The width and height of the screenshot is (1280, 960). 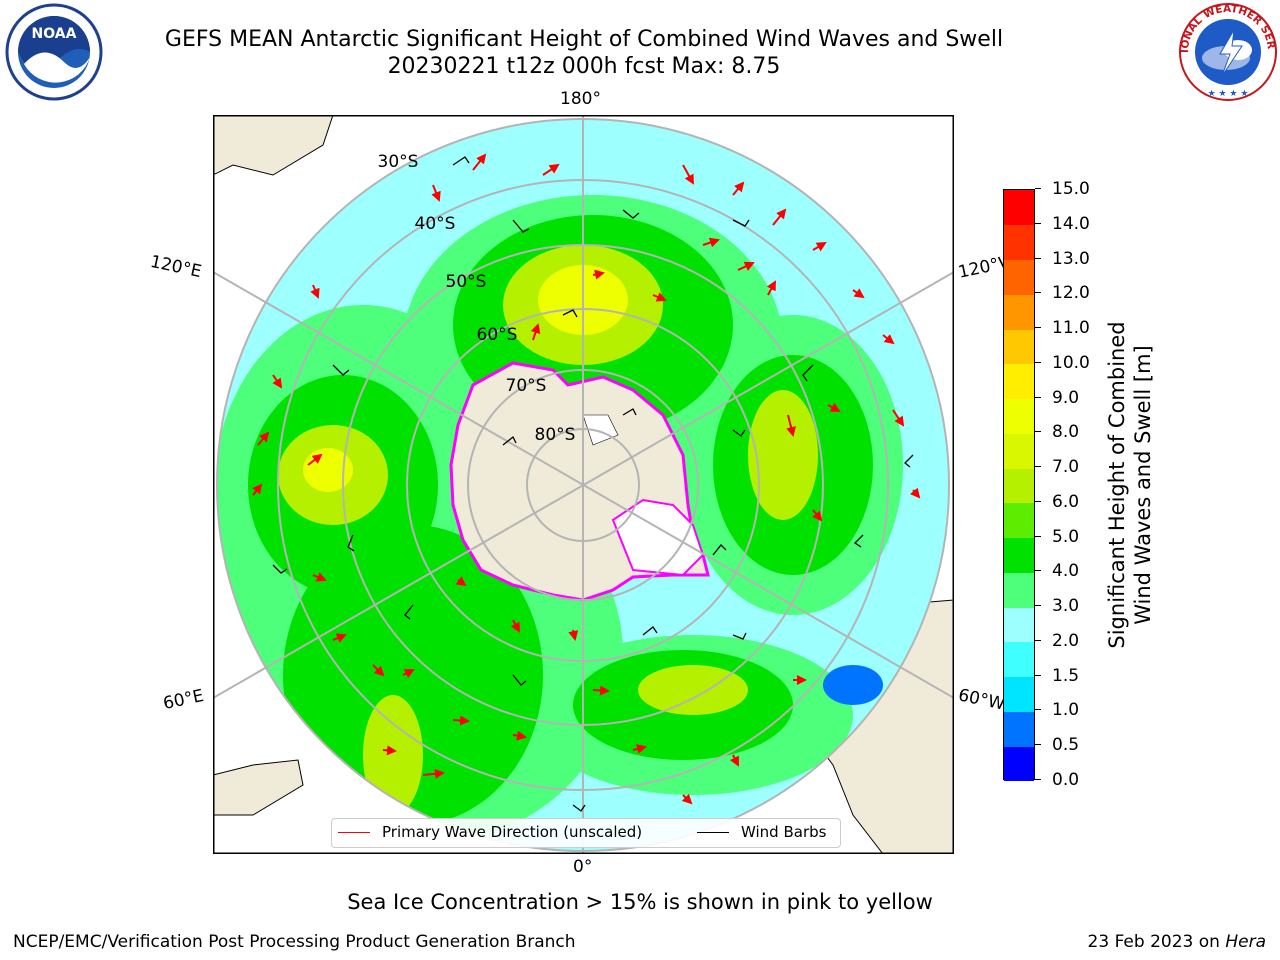 What do you see at coordinates (490, 832) in the screenshot?
I see `legend-entry-primary-wave: Primary Wave Direction (unscaled)` at bounding box center [490, 832].